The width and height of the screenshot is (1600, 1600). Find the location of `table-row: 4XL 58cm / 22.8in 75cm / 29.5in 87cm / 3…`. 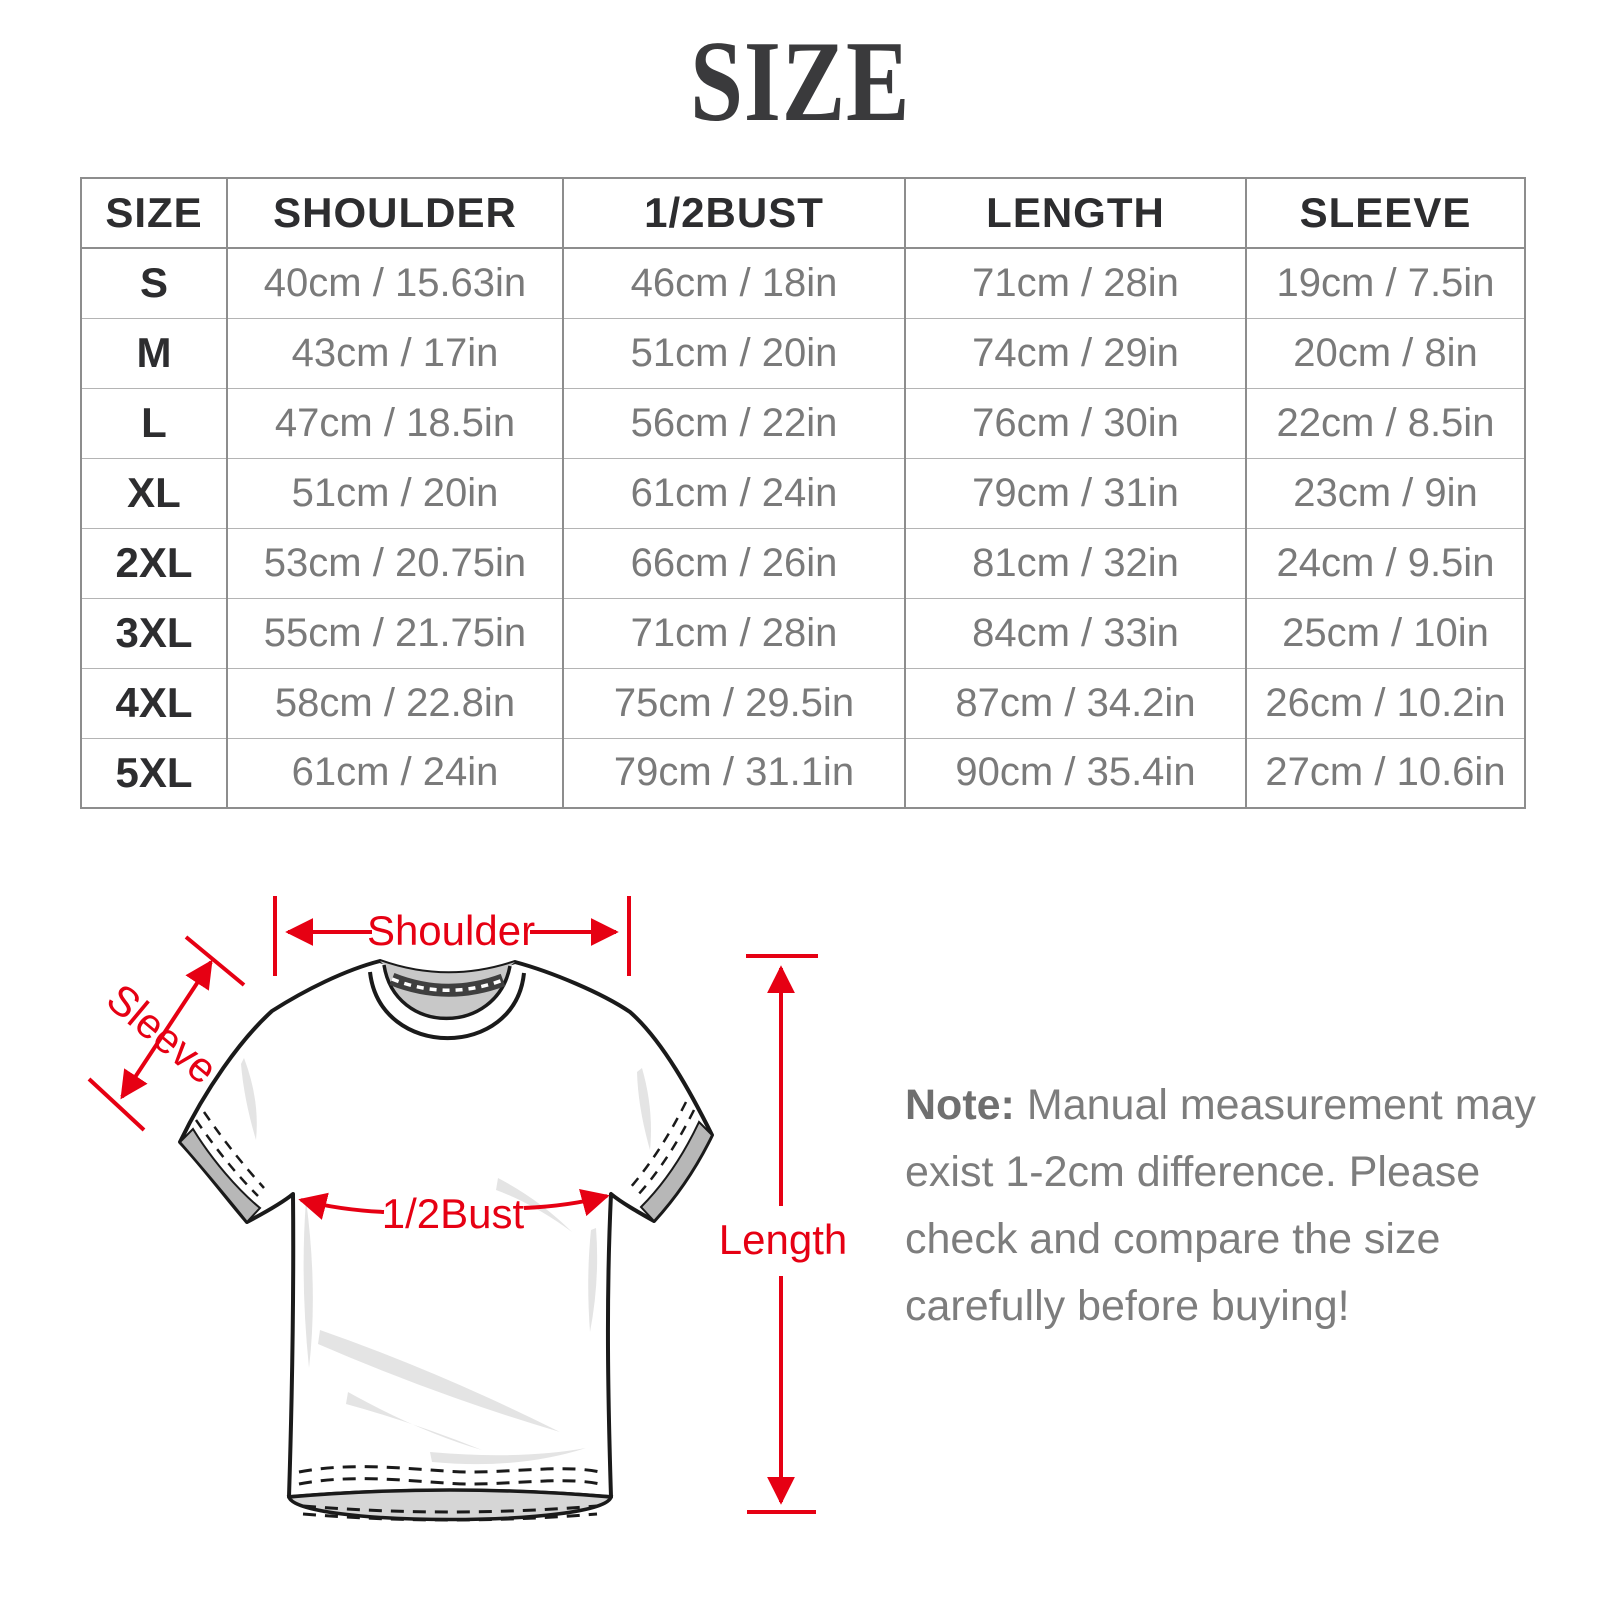

table-row: 4XL 58cm / 22.8in 75cm / 29.5in 87cm / 3… is located at coordinates (802, 702).